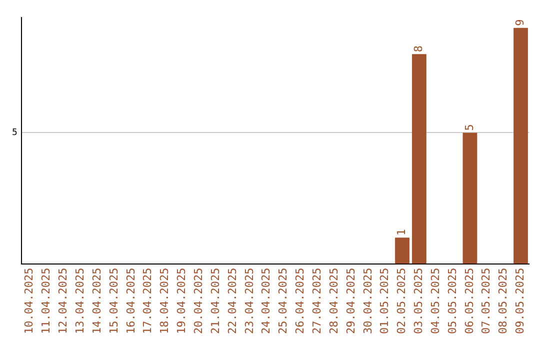  I want to click on x-tick-label: 21.04.2025, so click(215, 301).